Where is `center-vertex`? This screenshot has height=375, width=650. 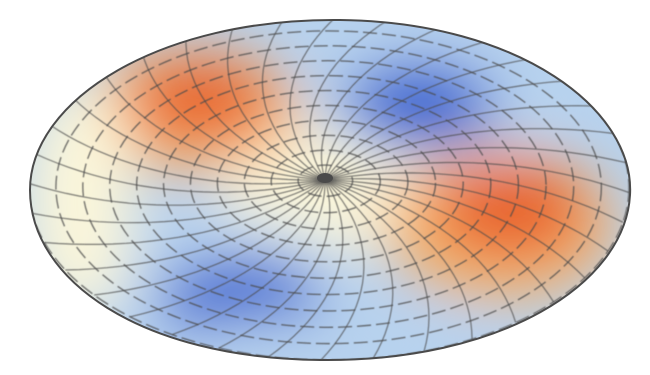 center-vertex is located at coordinates (325, 178).